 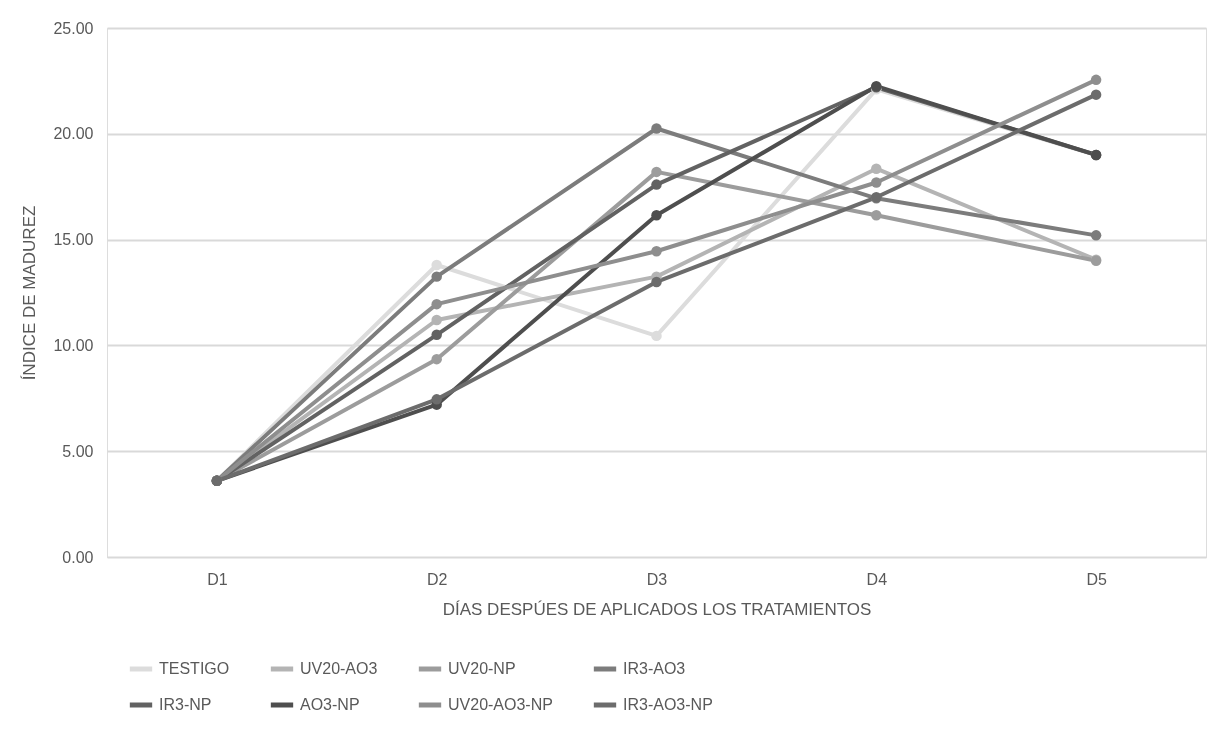 I want to click on legend-label: AO3-NP, so click(x=330, y=704).